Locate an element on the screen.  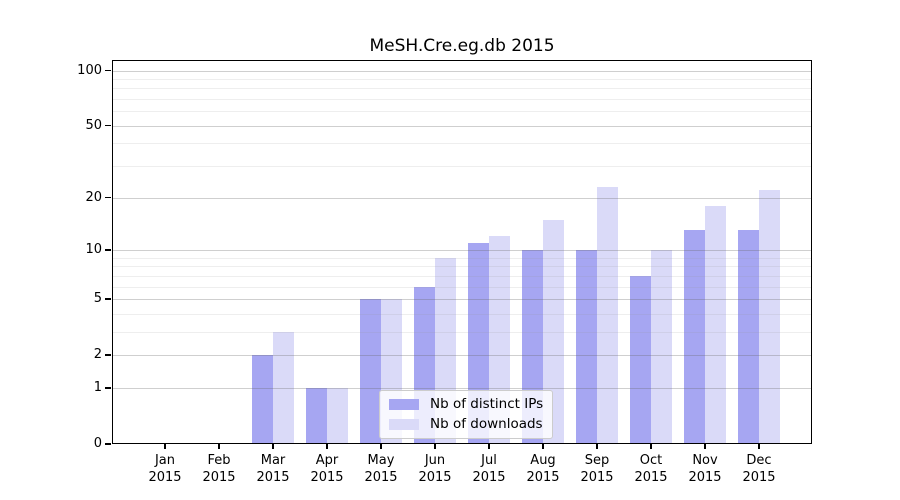
legend: Nb of distinct IPs Nb of downloads is located at coordinates (466, 414).